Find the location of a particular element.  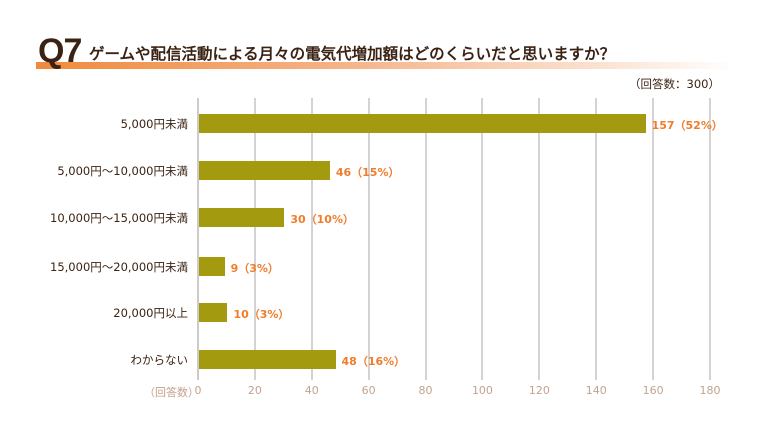

value-label: 157（52%） is located at coordinates (687, 125).